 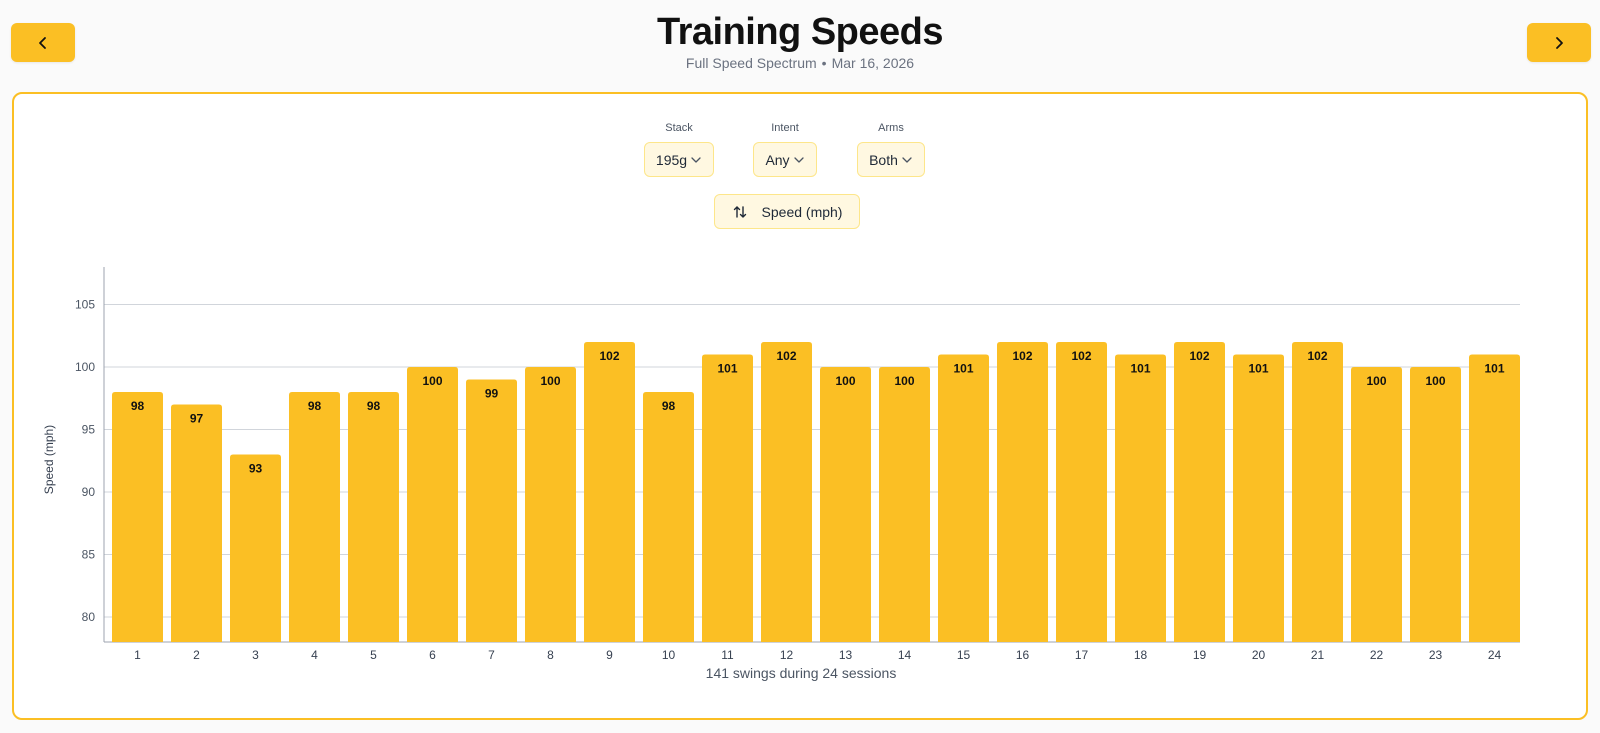 I want to click on x-tick-label: 15, so click(x=964, y=655).